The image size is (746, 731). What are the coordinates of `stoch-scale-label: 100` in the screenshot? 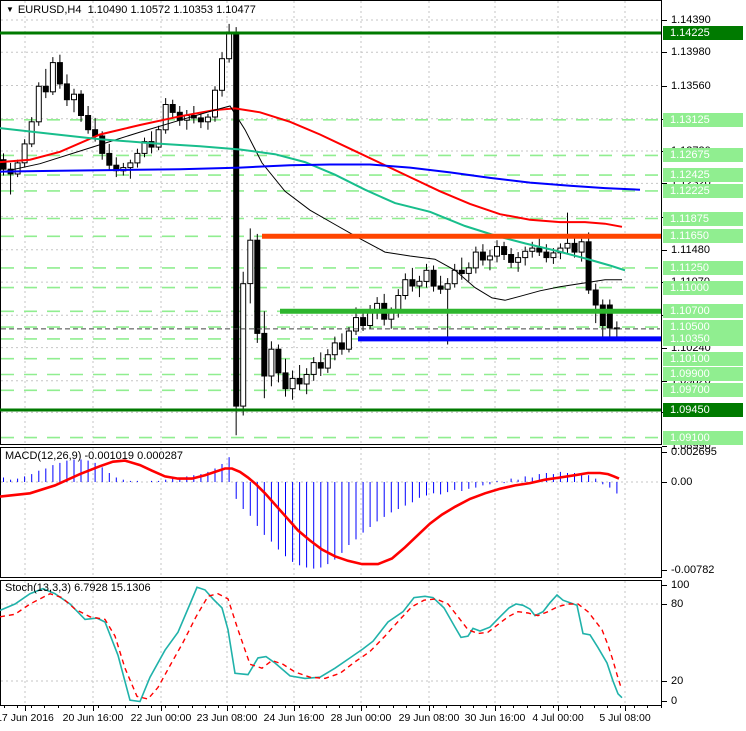 It's located at (680, 585).